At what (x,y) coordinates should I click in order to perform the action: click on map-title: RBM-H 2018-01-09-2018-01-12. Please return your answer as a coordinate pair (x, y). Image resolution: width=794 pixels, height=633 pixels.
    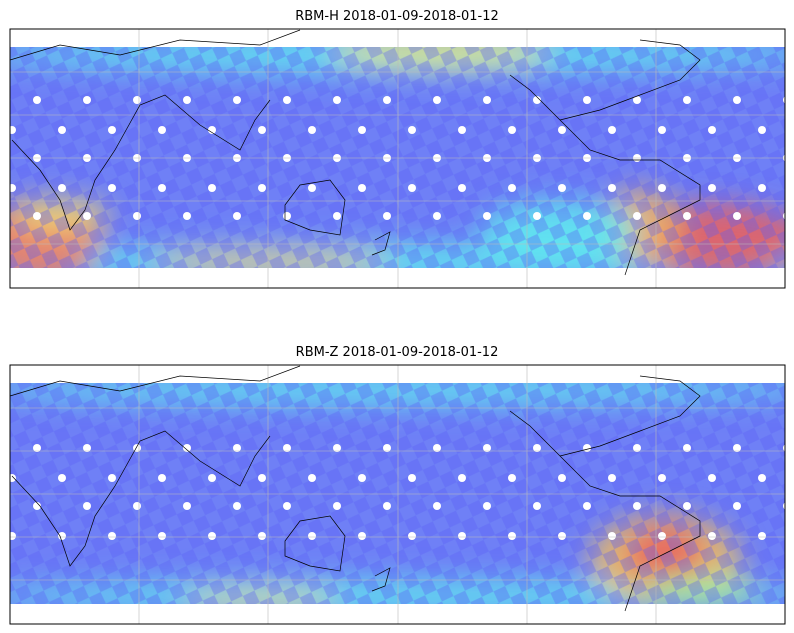
    Looking at the image, I should click on (397, 16).